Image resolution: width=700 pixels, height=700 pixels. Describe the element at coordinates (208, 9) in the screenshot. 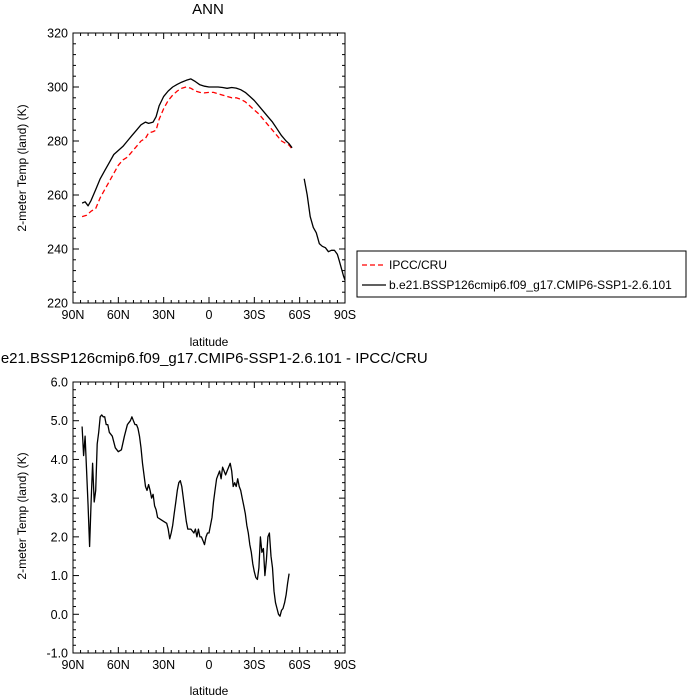

I see `chart-title-top: ANN` at that location.